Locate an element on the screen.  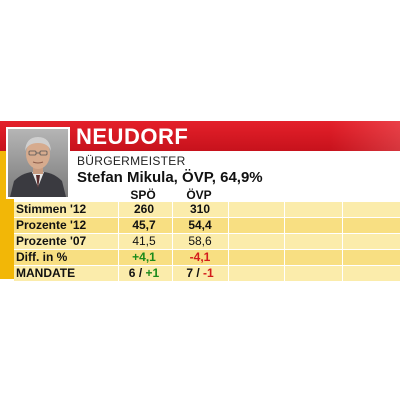
portrait-image is located at coordinates (38, 163).